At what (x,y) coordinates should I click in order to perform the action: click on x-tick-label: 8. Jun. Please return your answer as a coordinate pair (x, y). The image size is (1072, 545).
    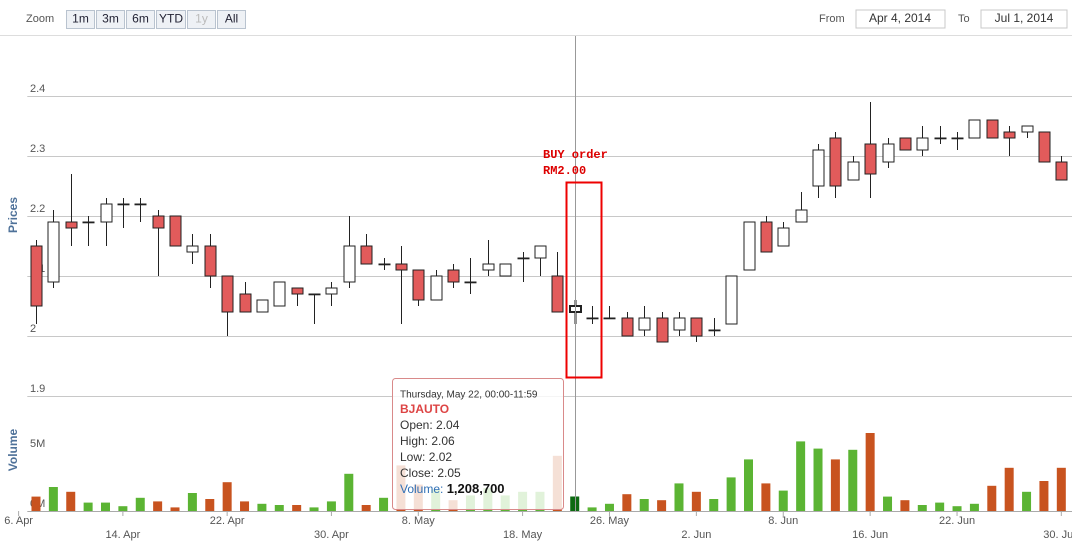
    Looking at the image, I should click on (783, 521).